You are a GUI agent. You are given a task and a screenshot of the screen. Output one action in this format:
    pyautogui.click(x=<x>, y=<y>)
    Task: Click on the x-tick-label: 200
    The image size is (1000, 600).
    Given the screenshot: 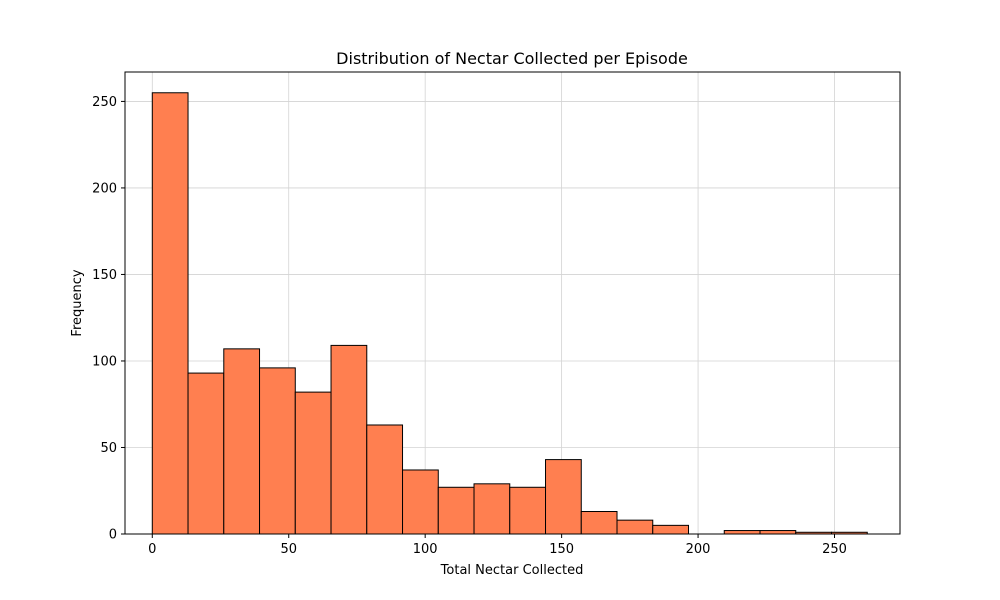 What is the action you would take?
    pyautogui.click(x=698, y=549)
    